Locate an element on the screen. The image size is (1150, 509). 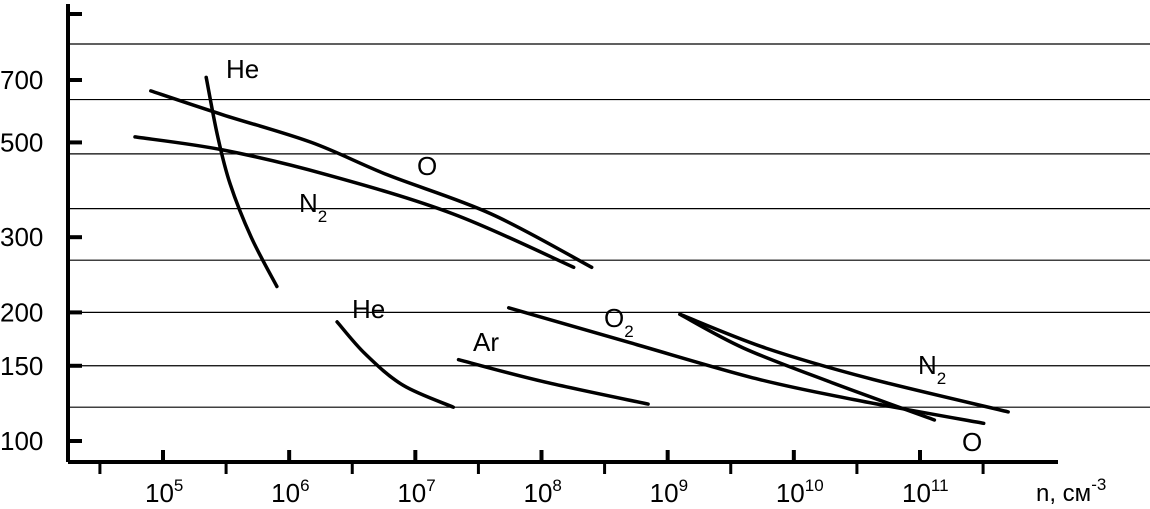
y-tick-label: 200 is located at coordinates (21, 312).